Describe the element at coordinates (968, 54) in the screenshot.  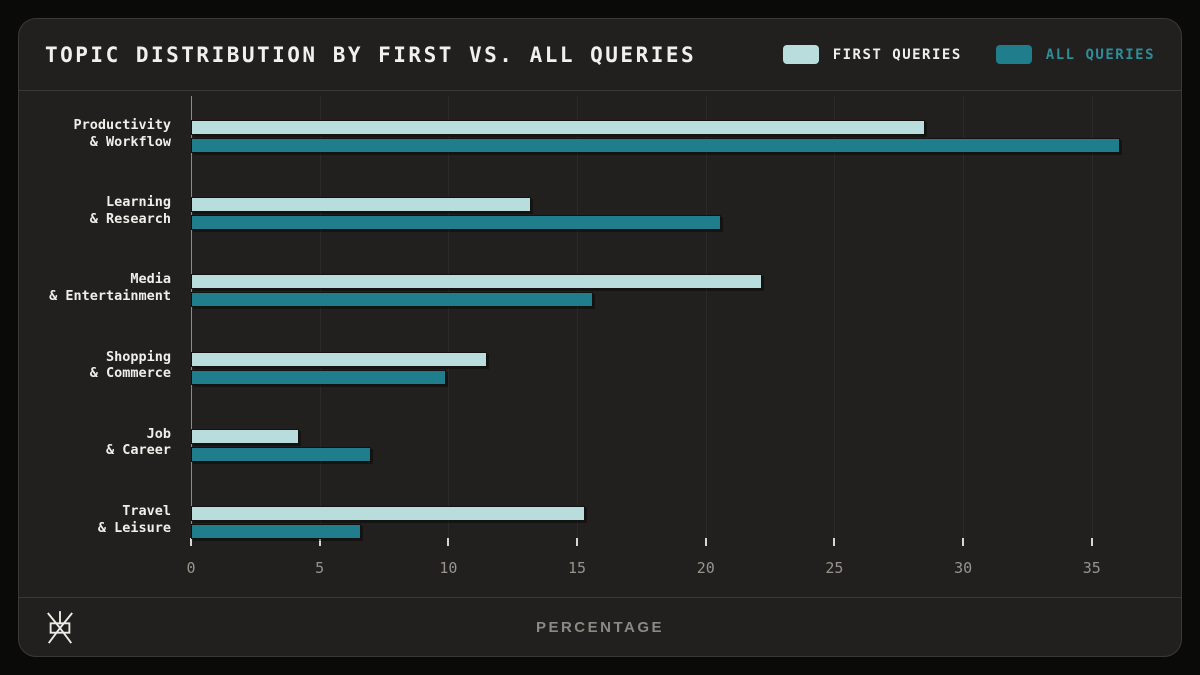
I see `legend: FIRST QUERIES ALL QUERIES` at that location.